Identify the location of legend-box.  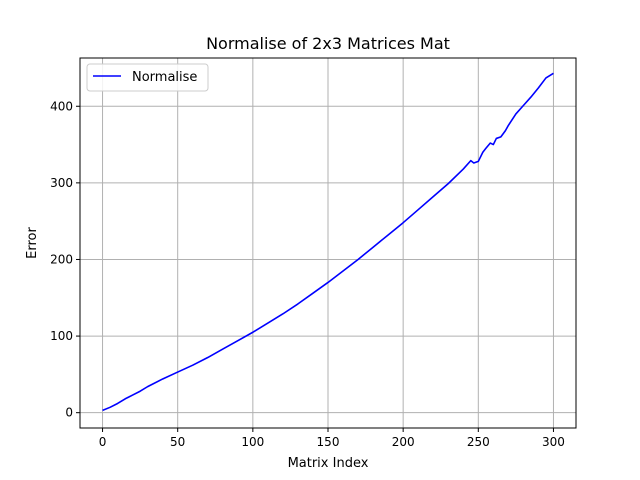
(147, 77).